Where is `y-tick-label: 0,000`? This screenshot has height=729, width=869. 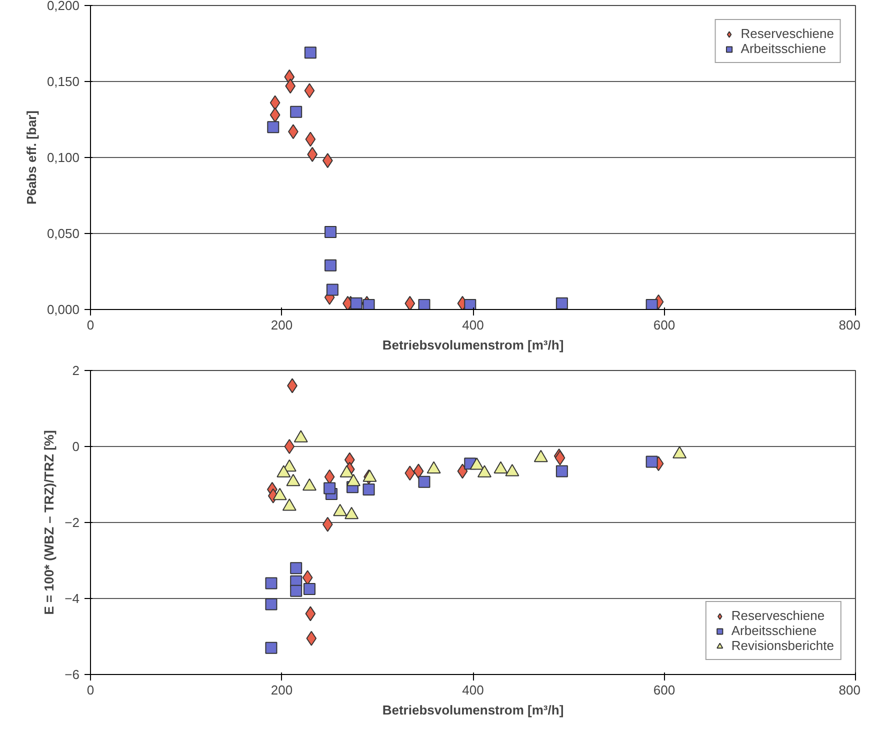
y-tick-label: 0,000 is located at coordinates (63, 309).